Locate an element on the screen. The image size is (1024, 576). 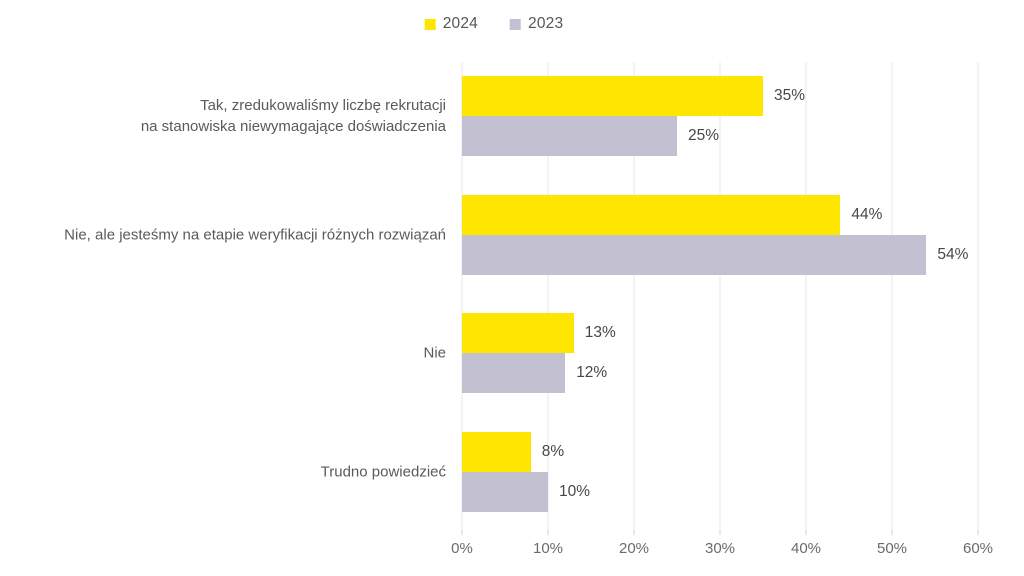
chart-legend: 2024 2023 is located at coordinates (494, 24).